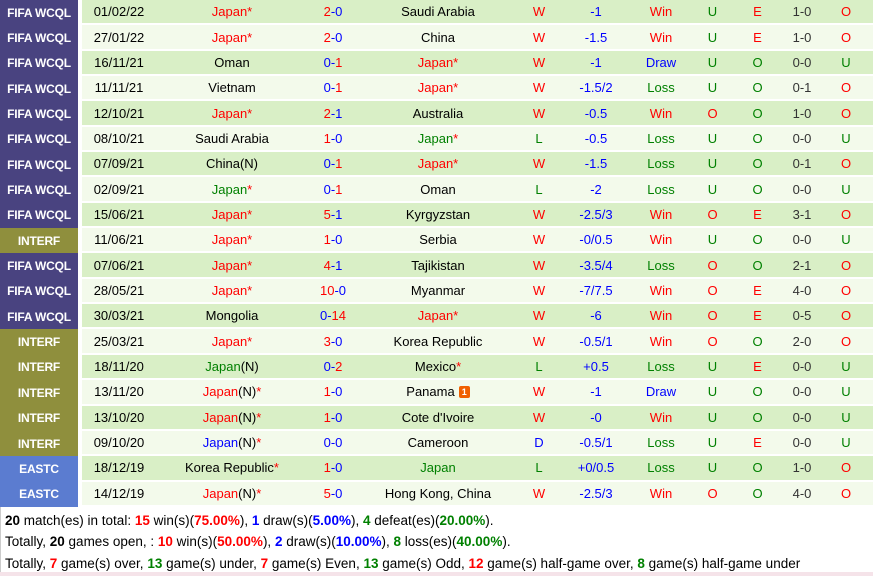 This screenshot has height=580, width=873. What do you see at coordinates (217, 520) in the screenshot?
I see `summary-segment: 75.00%` at bounding box center [217, 520].